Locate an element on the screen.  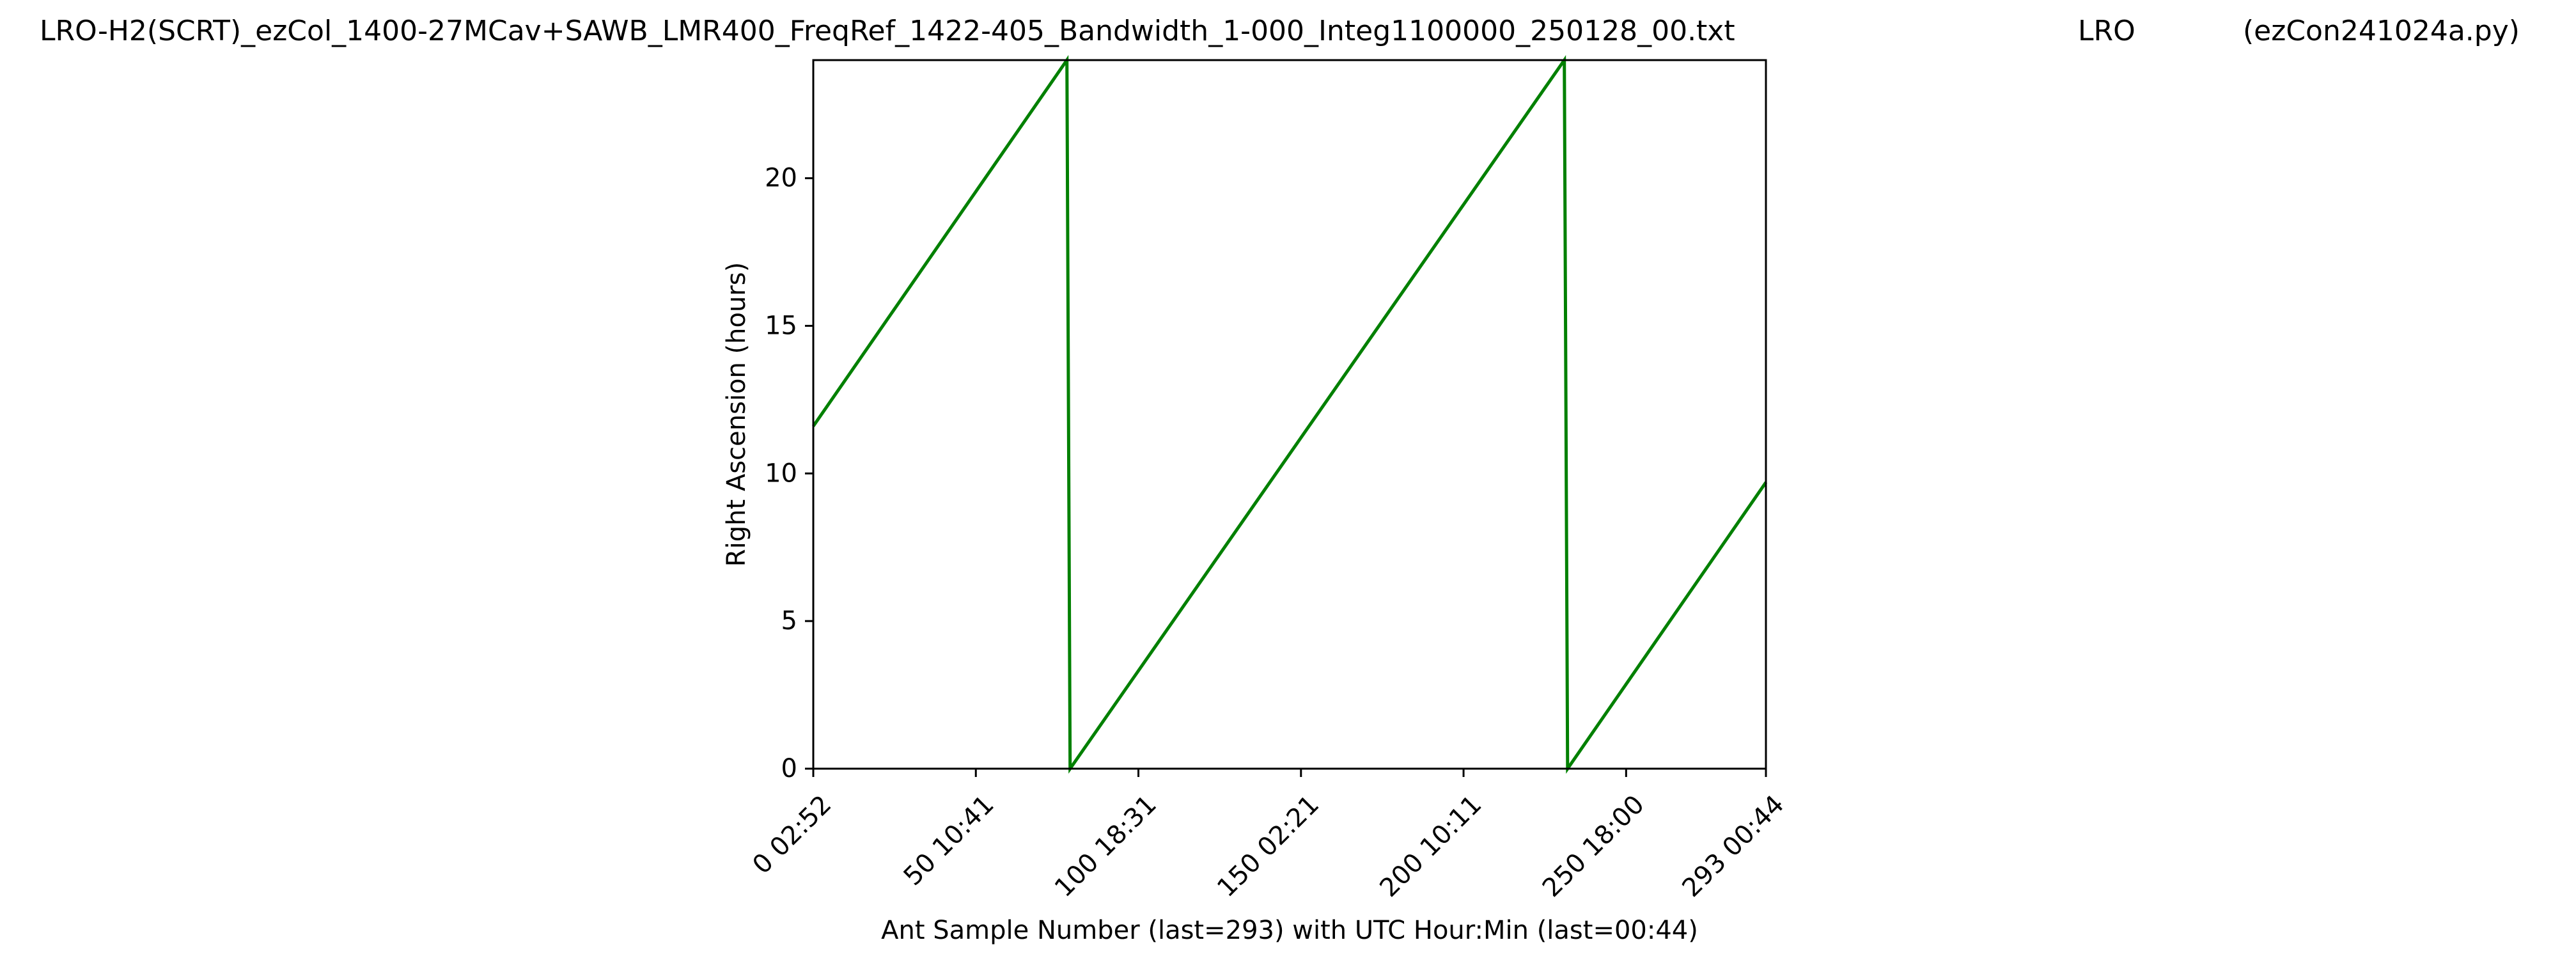
x-tick-label: 50 10:41 is located at coordinates (949, 840).